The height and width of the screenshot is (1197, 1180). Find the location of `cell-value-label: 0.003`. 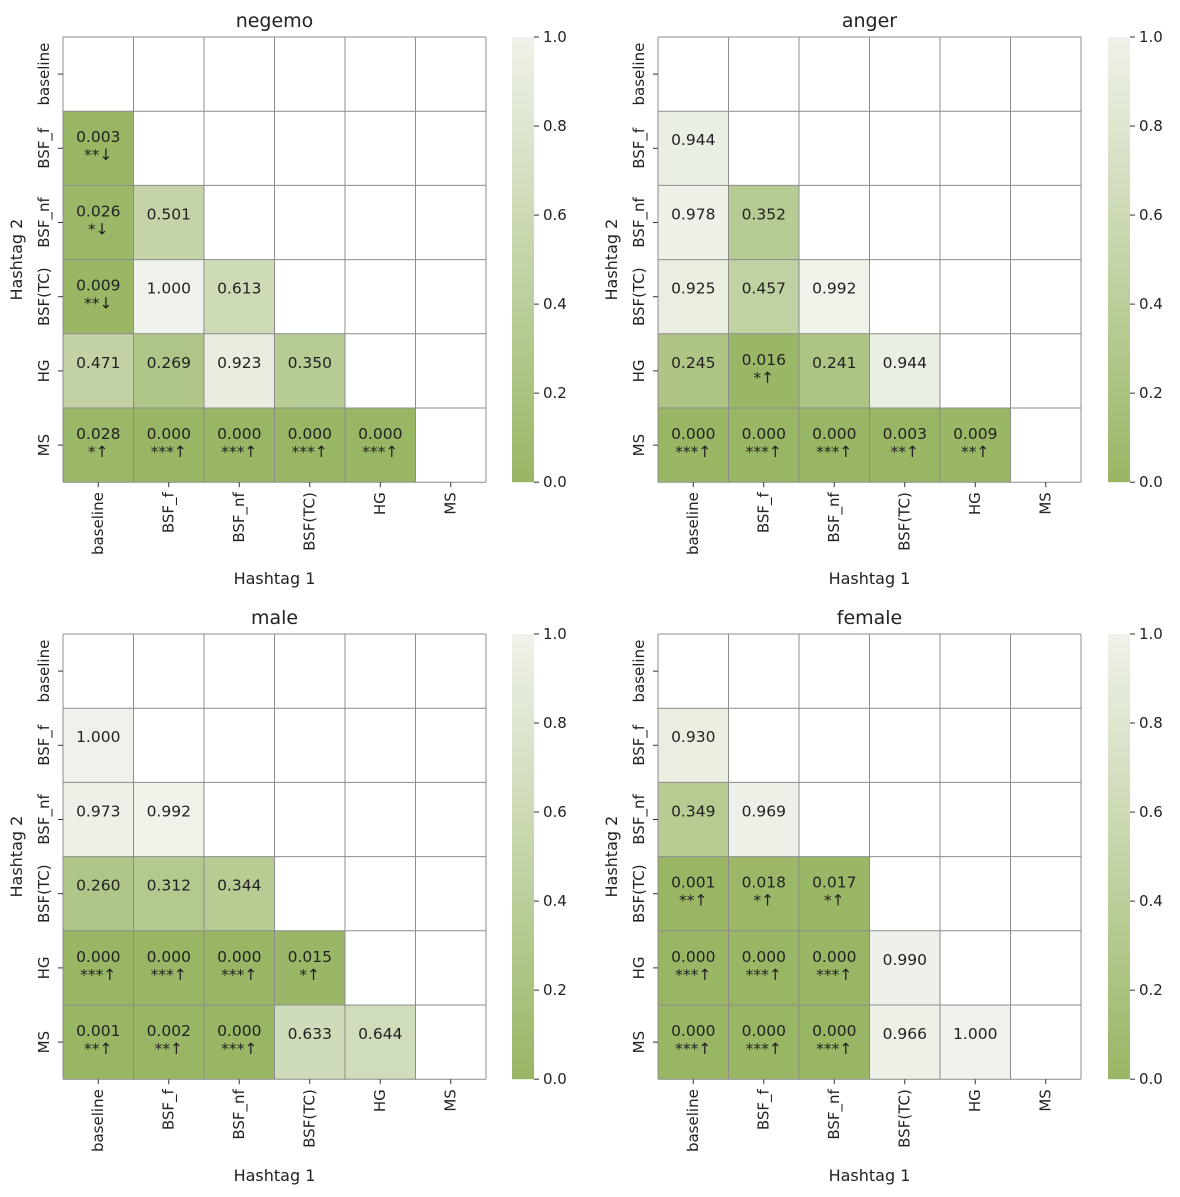

cell-value-label: 0.003 is located at coordinates (905, 434).